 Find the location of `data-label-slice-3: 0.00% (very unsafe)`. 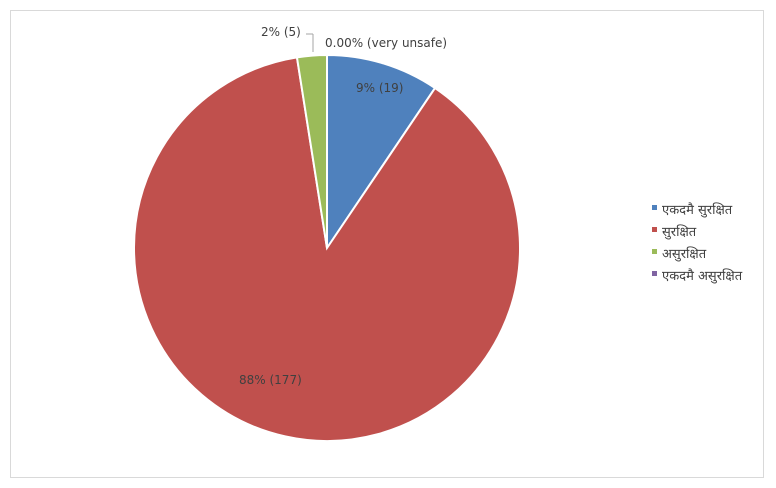

data-label-slice-3: 0.00% (very unsafe) is located at coordinates (386, 43).